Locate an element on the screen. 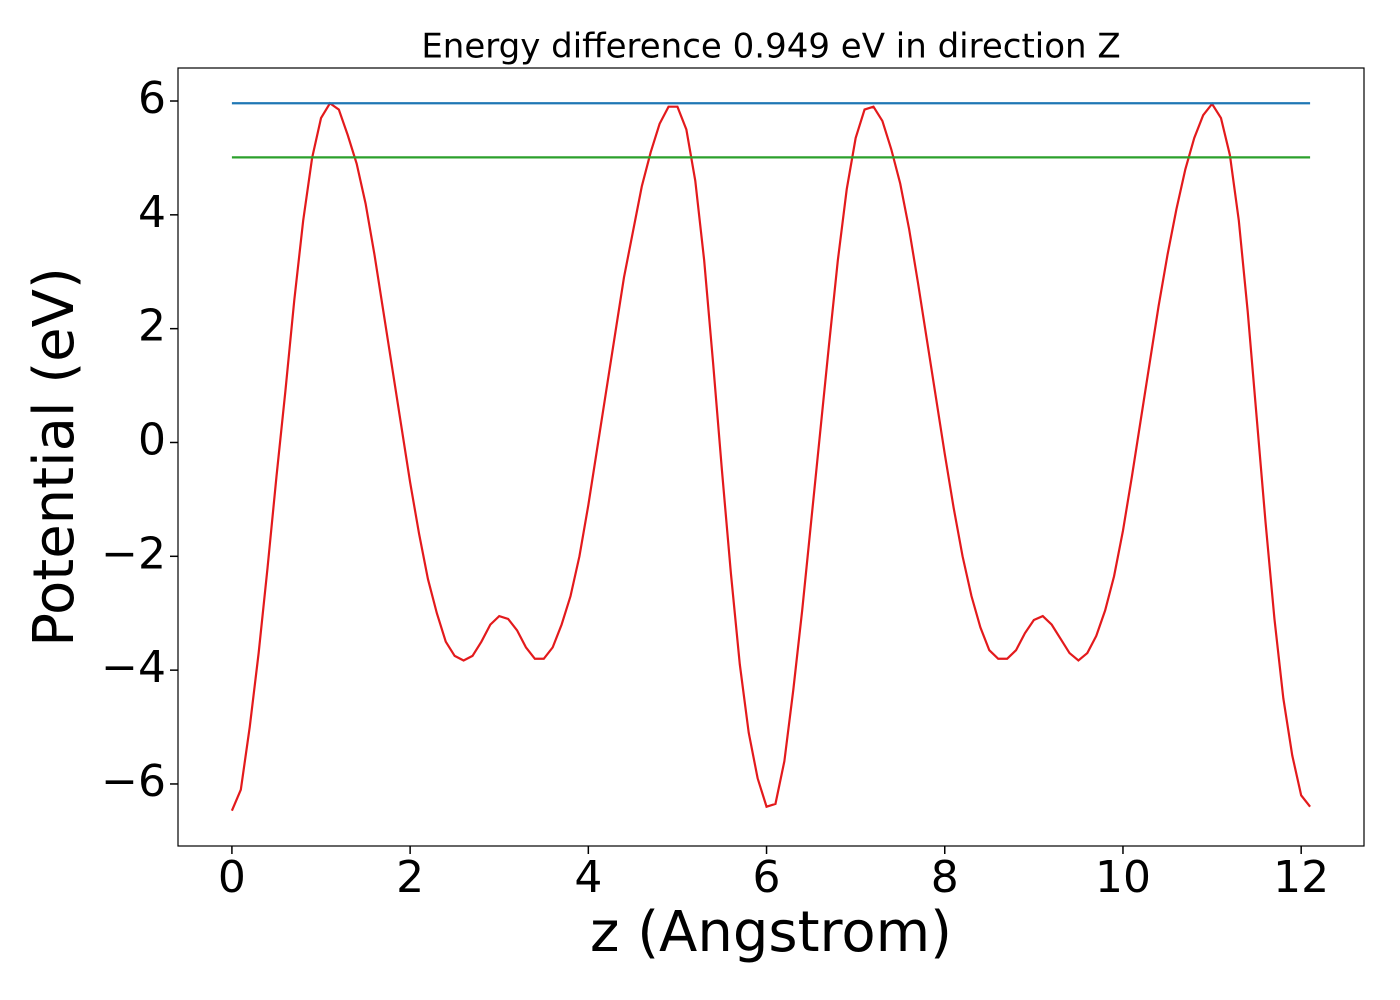 The width and height of the screenshot is (1400, 1000). y-tick-label: −4 is located at coordinates (133, 667).